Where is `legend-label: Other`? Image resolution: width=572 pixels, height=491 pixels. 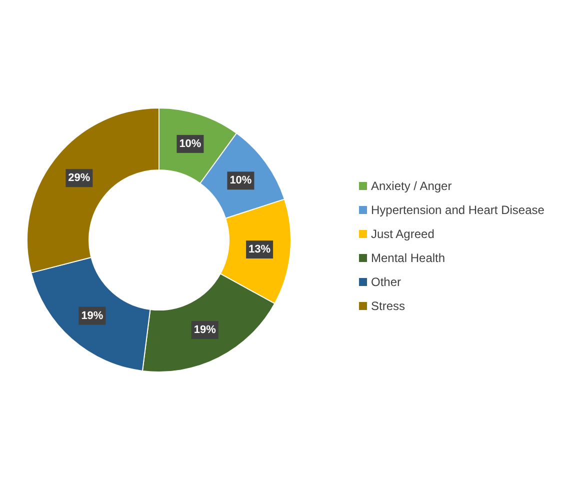
legend-label: Other is located at coordinates (386, 281).